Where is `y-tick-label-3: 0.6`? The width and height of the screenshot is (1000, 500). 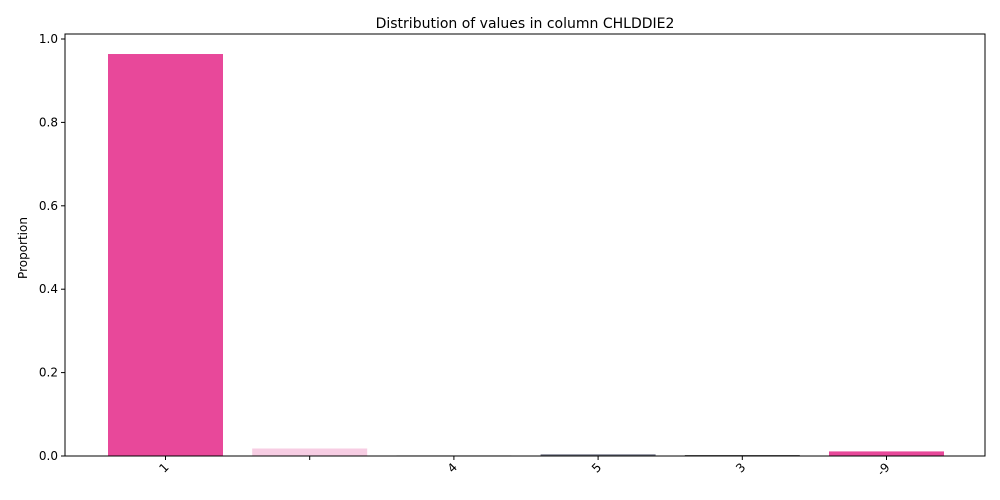 y-tick-label-3: 0.6 is located at coordinates (48, 206).